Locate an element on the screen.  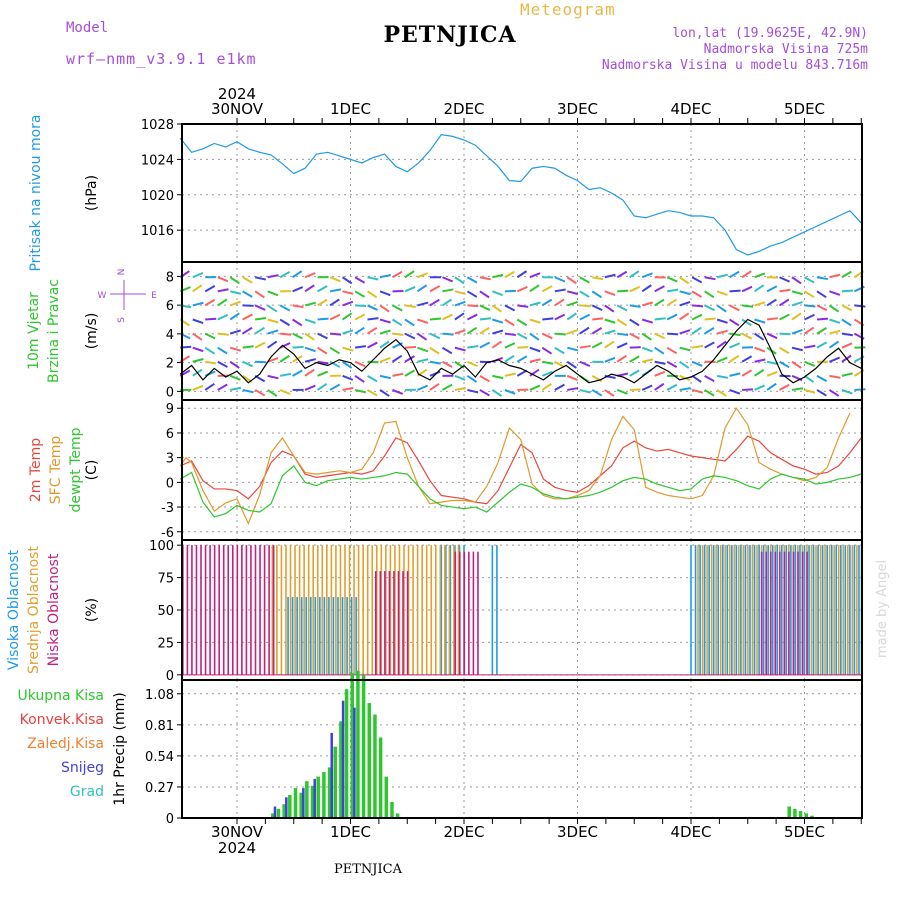
wind-ytick-label: 4 is located at coordinates (170, 335).